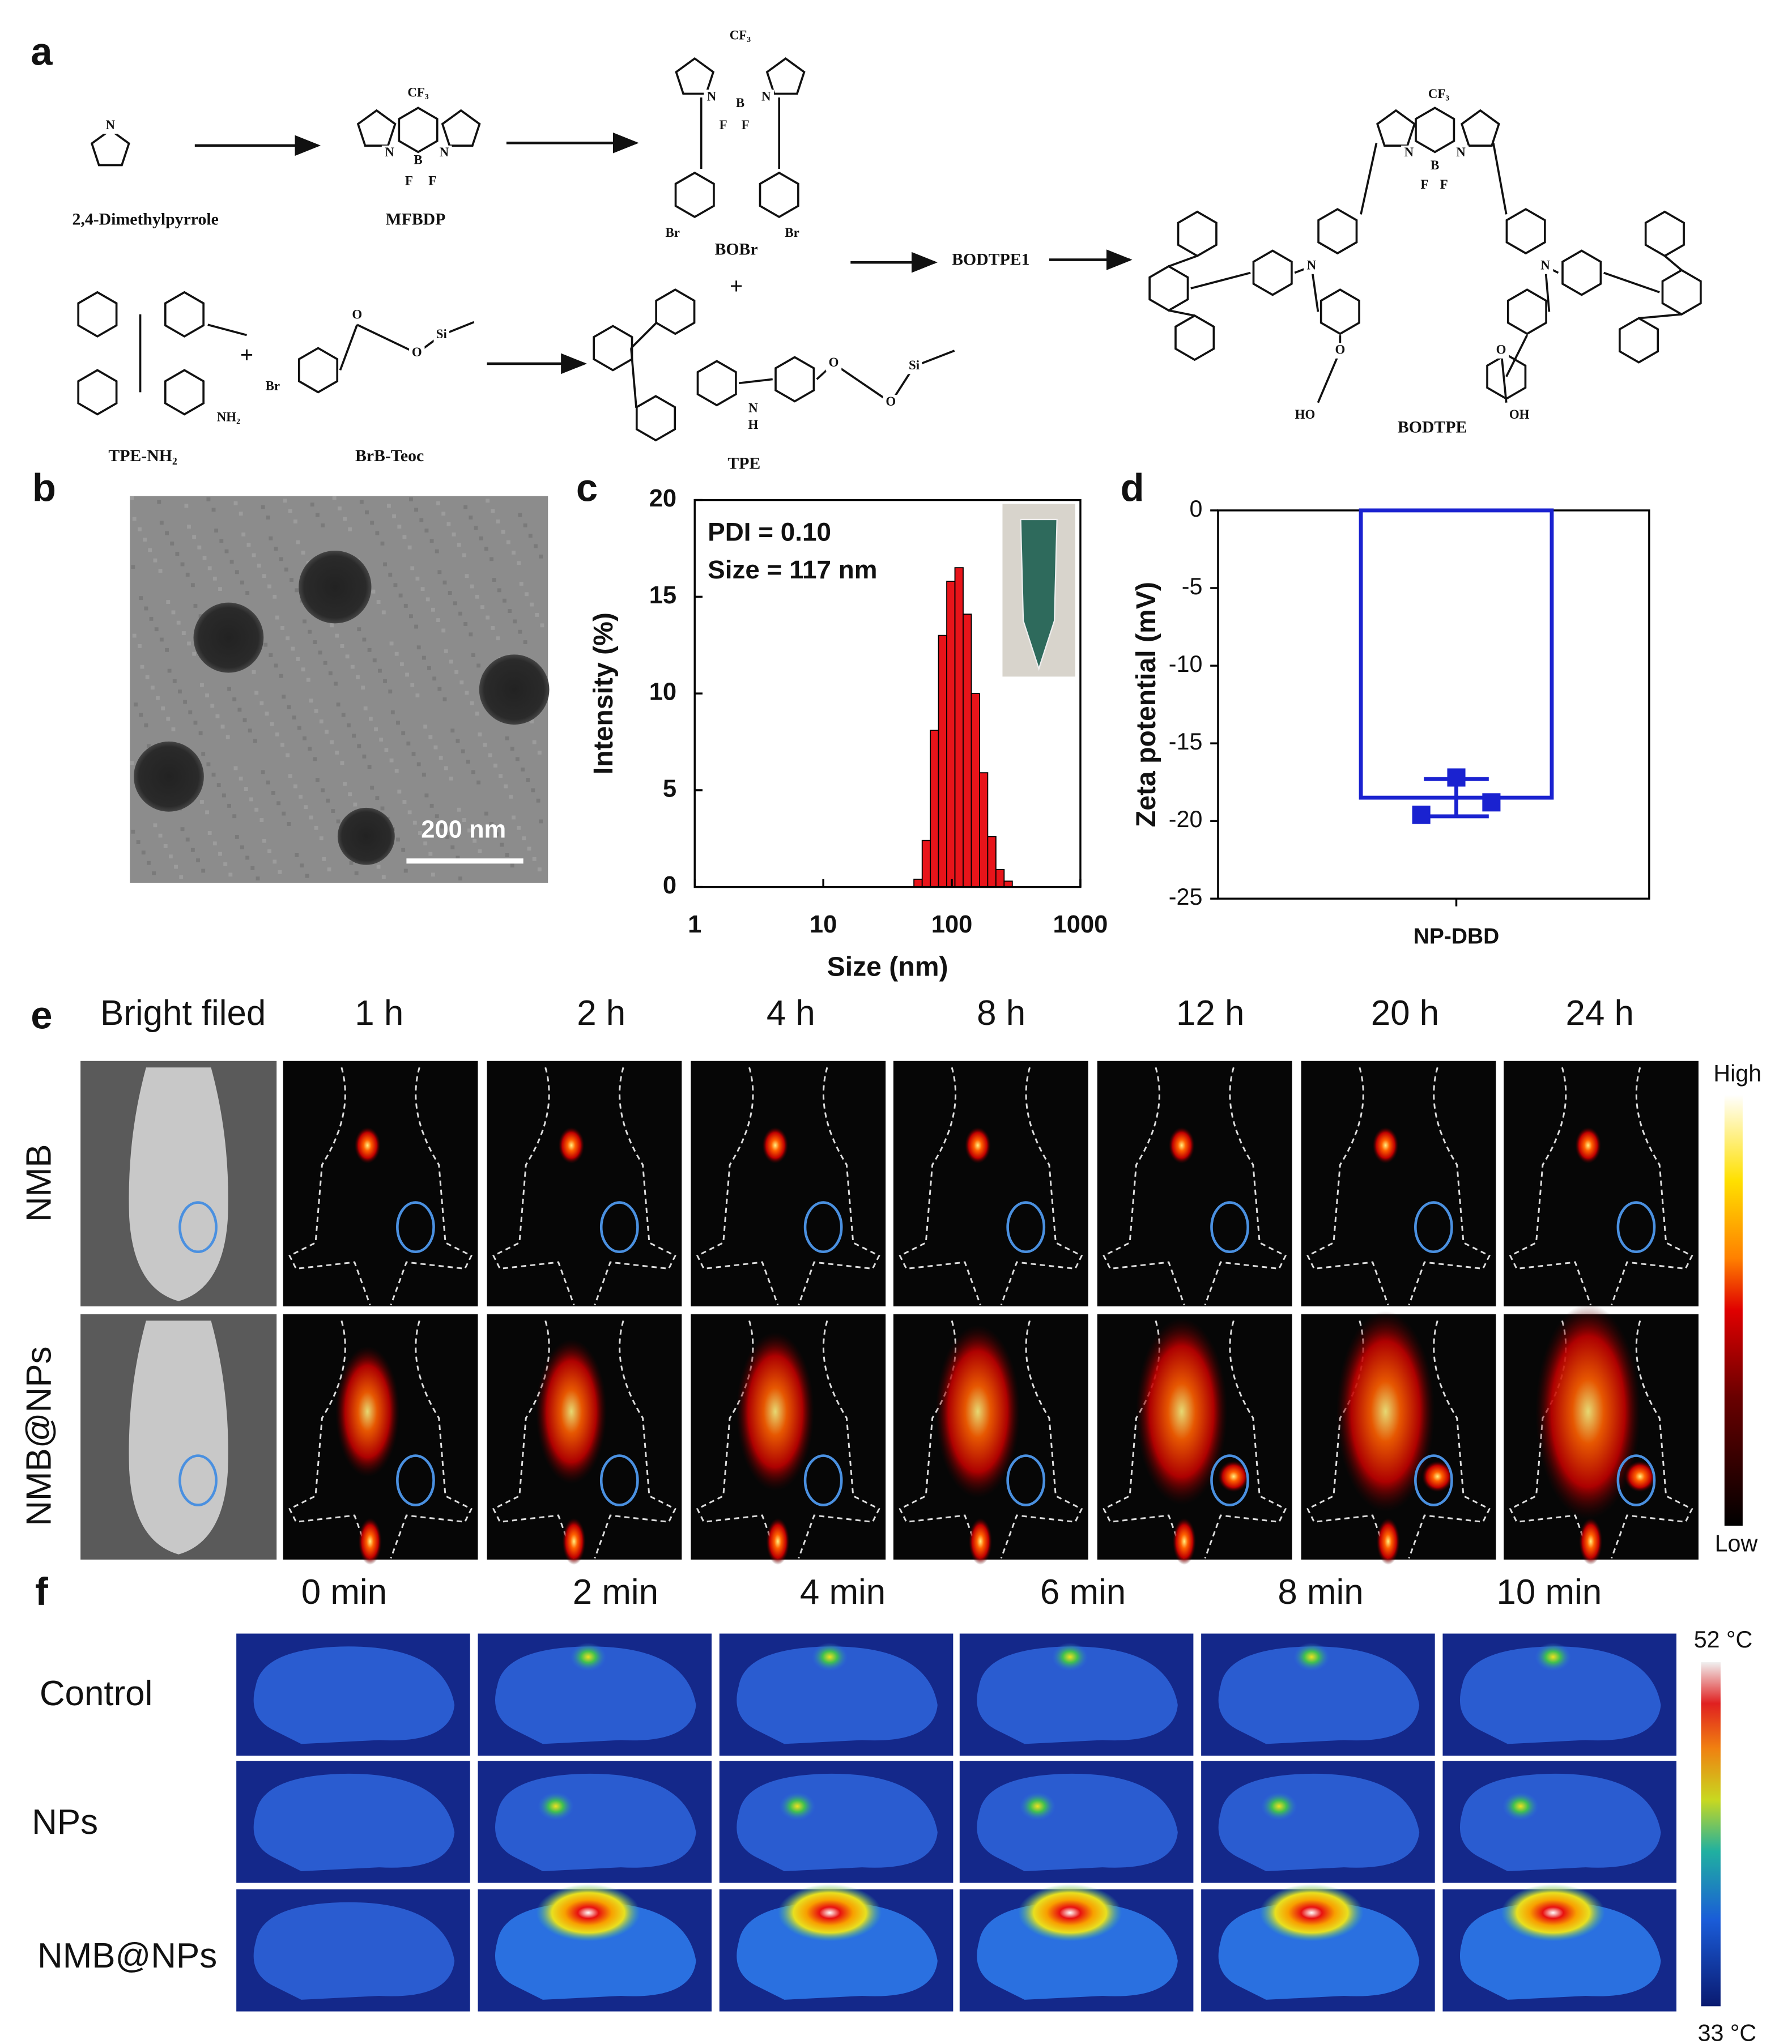 The width and height of the screenshot is (1792, 2044). What do you see at coordinates (1553, 1912) in the screenshot?
I see `hot-spot` at bounding box center [1553, 1912].